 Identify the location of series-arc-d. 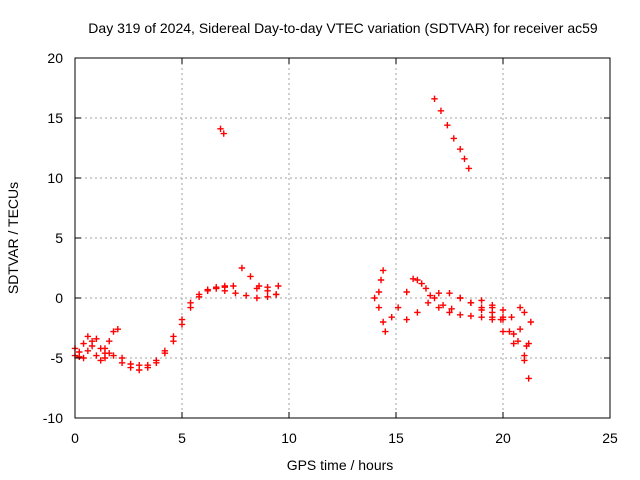
(177, 325).